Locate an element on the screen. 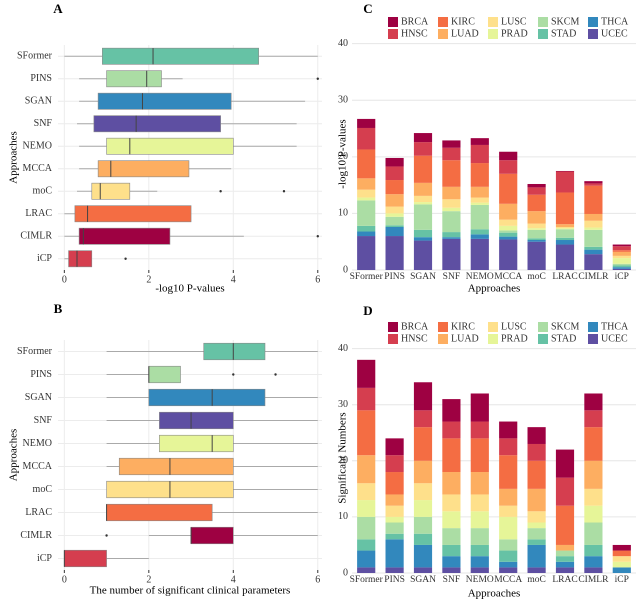  y-tick-label: PINS is located at coordinates (41, 374).